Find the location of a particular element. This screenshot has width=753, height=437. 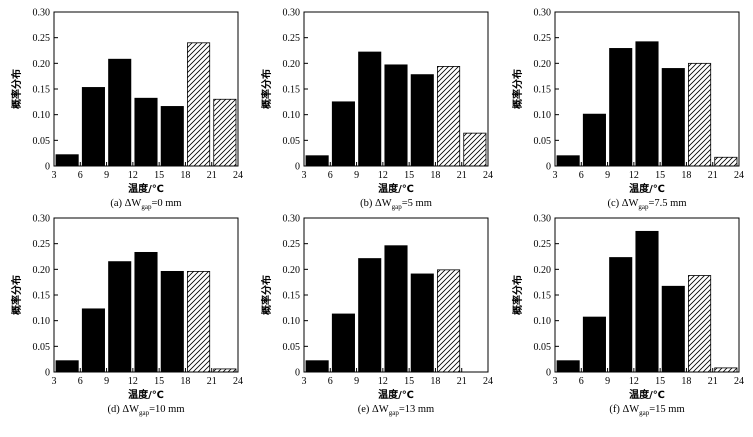

panel-caption: (e) ΔWgap=13 mm is located at coordinates (396, 410).